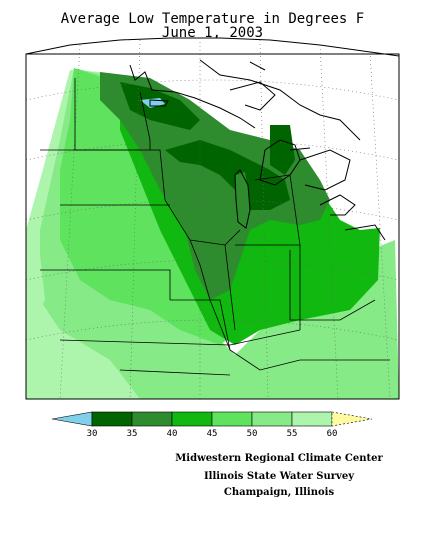  I want to click on color-legend: 30 35 40 45 50 55 60, so click(212, 425).